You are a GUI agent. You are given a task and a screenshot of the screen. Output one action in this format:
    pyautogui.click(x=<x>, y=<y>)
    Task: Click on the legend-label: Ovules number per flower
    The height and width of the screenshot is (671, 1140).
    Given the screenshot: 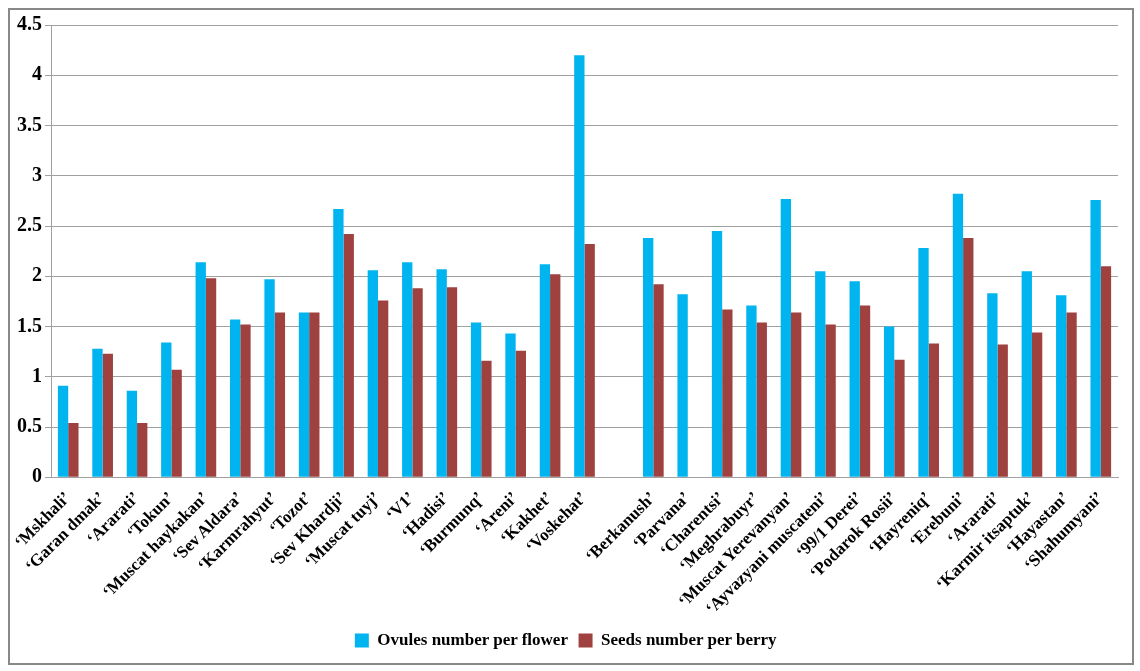 What is the action you would take?
    pyautogui.click(x=473, y=639)
    